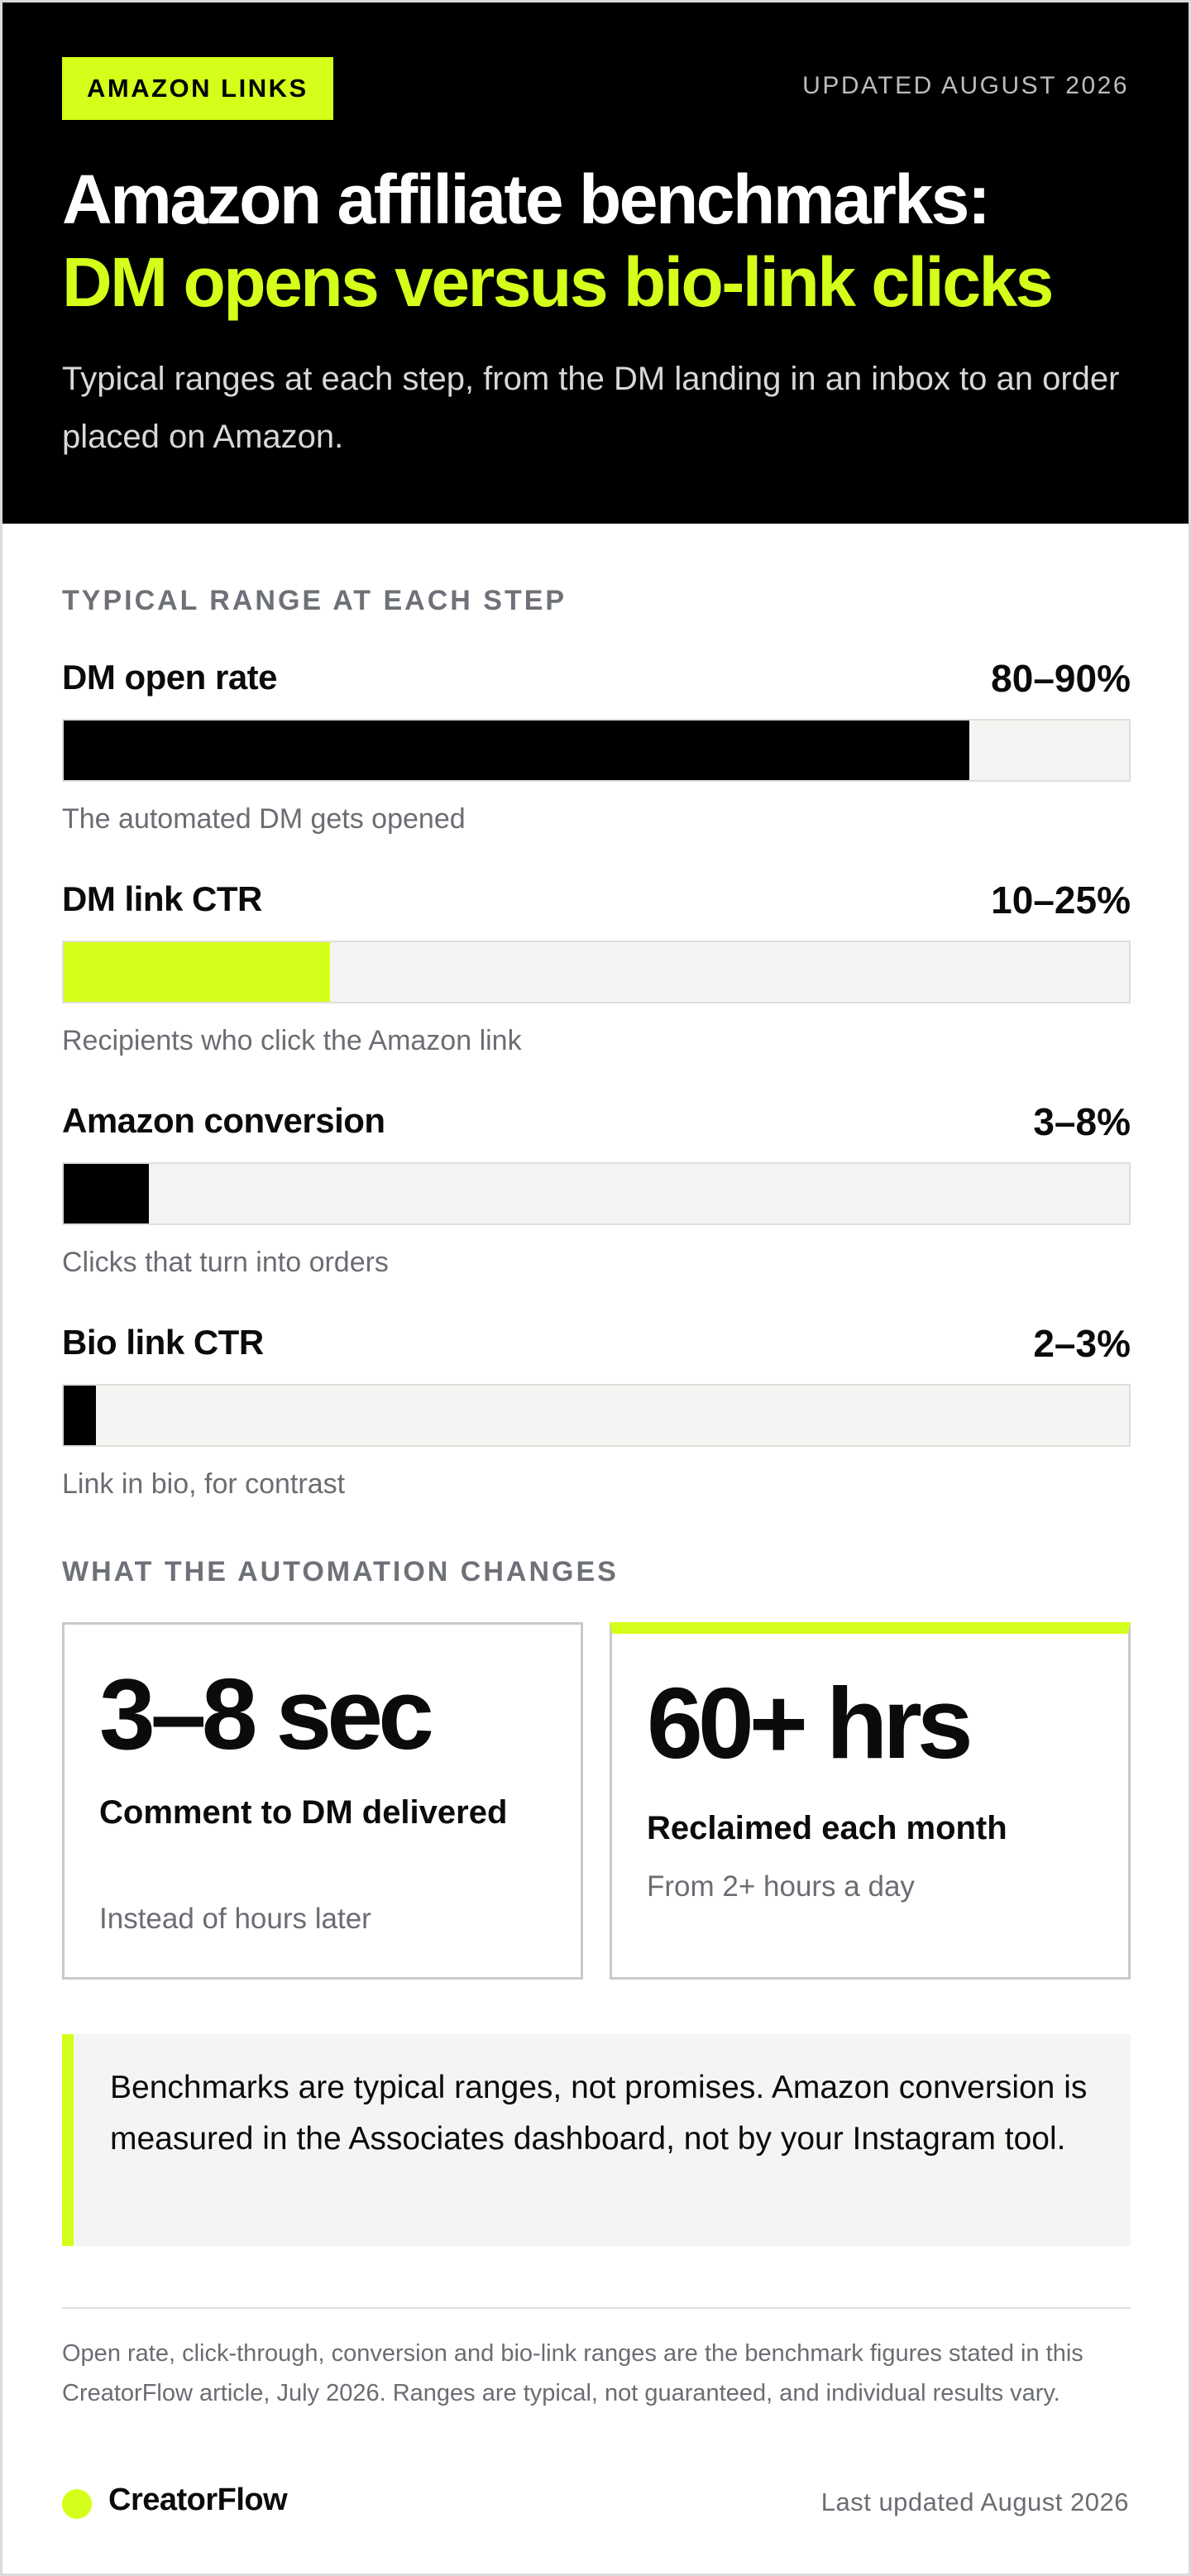 Image resolution: width=1191 pixels, height=2576 pixels. What do you see at coordinates (235, 1919) in the screenshot?
I see `stat-description: Instead of hours later` at bounding box center [235, 1919].